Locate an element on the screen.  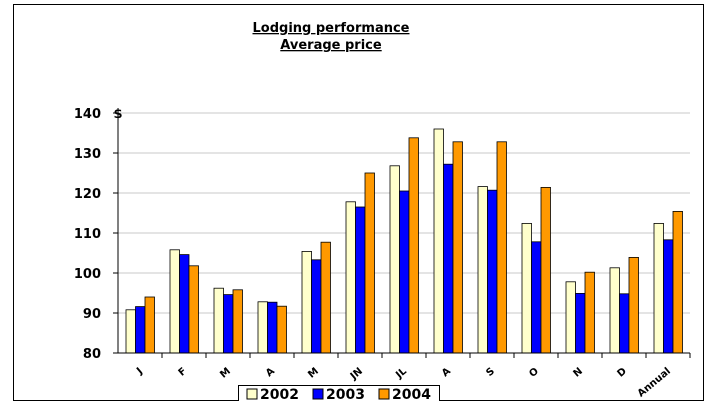
y-axis-ticks: 80 90 100 110 120 130 140 is located at coordinates (96, 234).